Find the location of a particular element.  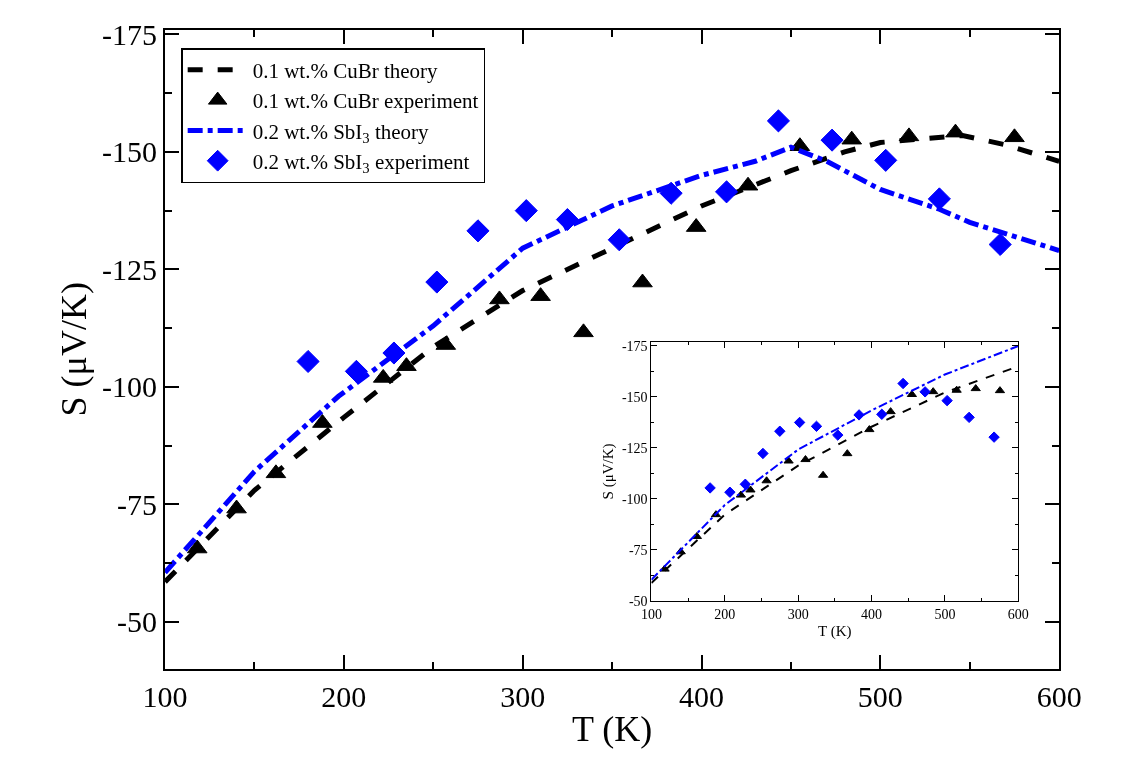

legend-label: 0.1 wt.% CuBr experiment is located at coordinates (365, 101).